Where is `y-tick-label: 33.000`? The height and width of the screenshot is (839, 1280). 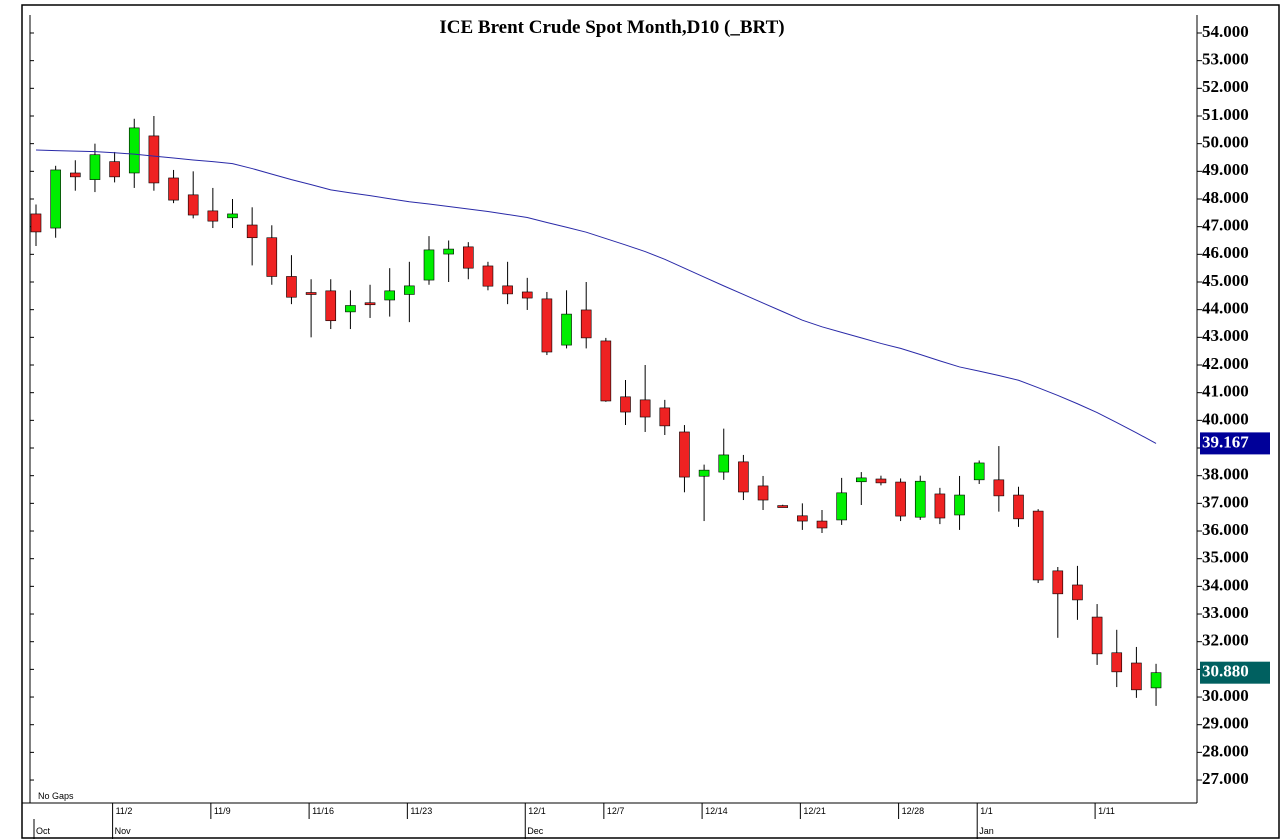
y-tick-label: 33.000 is located at coordinates (1225, 612).